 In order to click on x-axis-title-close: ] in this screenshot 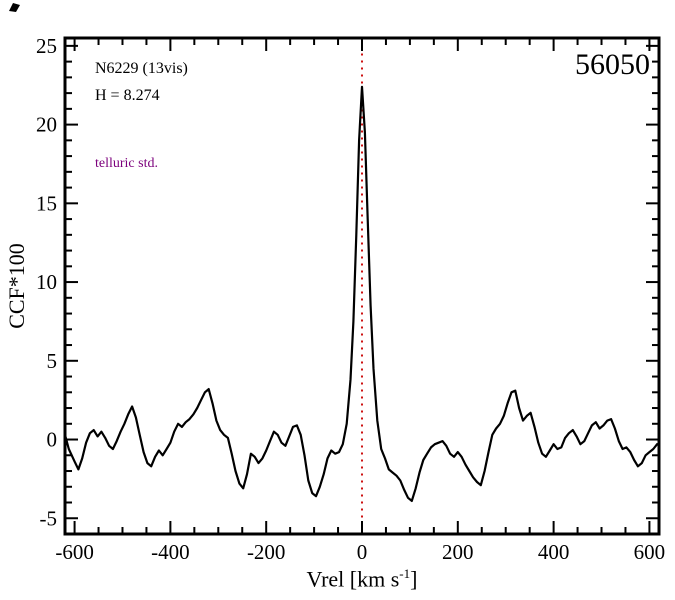, I will do `click(414, 579)`.